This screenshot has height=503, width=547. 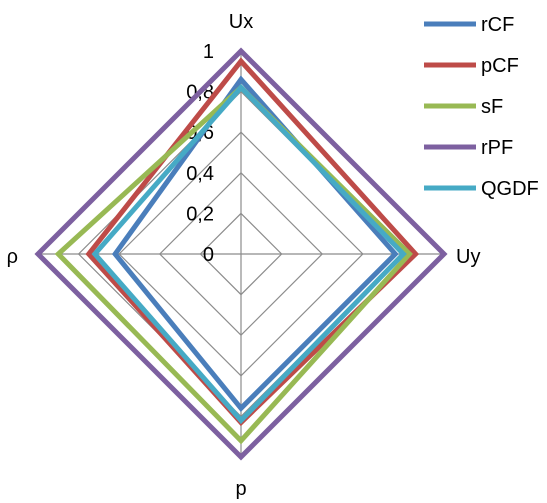 I want to click on tick-label-2: 0,4, so click(x=200, y=174).